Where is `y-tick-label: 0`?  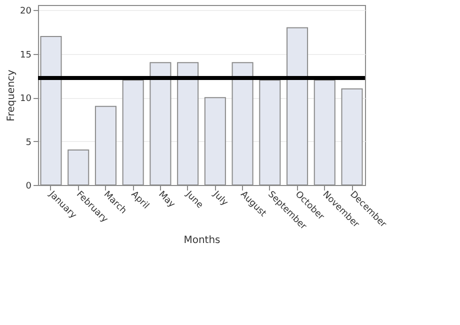 y-tick-label: 0 is located at coordinates (29, 187).